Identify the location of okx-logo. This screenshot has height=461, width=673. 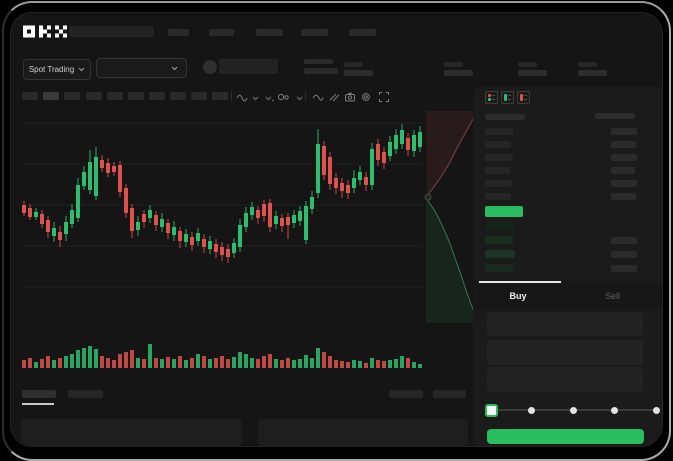
(45, 31).